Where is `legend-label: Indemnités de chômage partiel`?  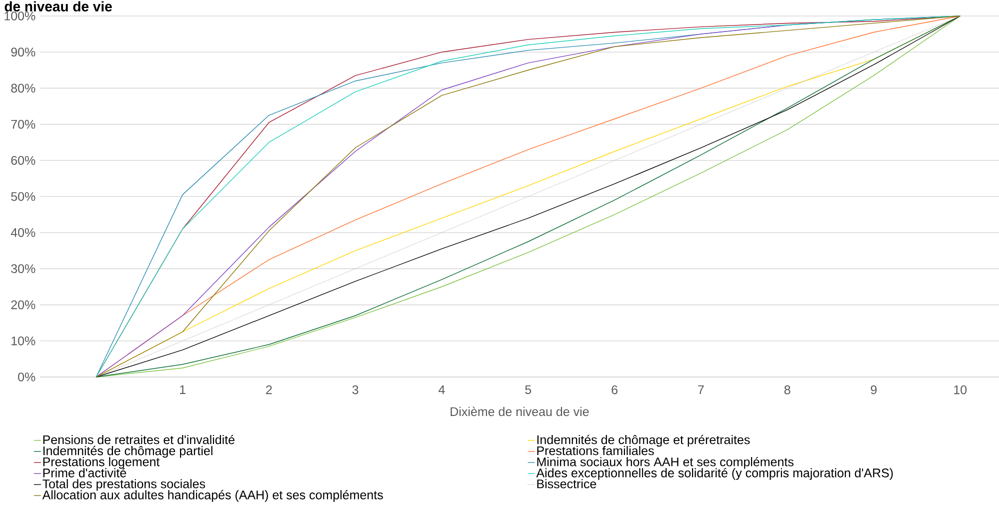 legend-label: Indemnités de chômage partiel is located at coordinates (127, 452).